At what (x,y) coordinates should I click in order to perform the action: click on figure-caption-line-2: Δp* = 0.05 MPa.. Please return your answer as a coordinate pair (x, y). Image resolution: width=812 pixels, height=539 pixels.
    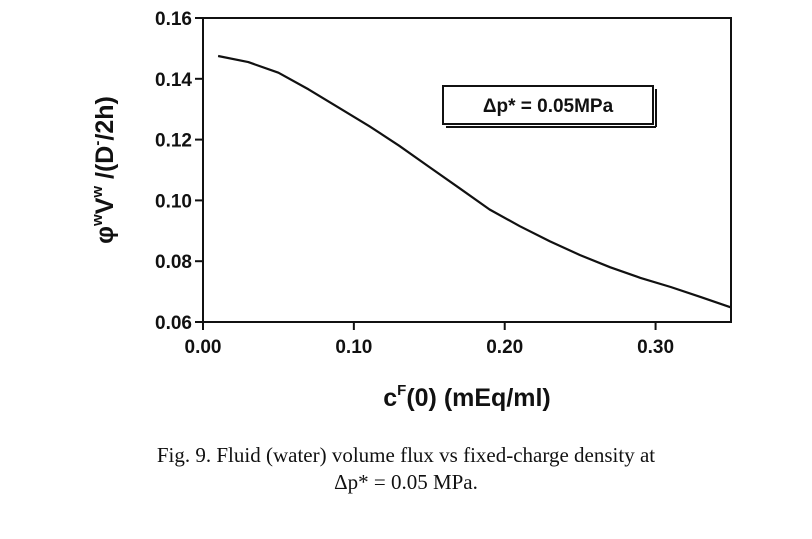
    Looking at the image, I should click on (406, 482).